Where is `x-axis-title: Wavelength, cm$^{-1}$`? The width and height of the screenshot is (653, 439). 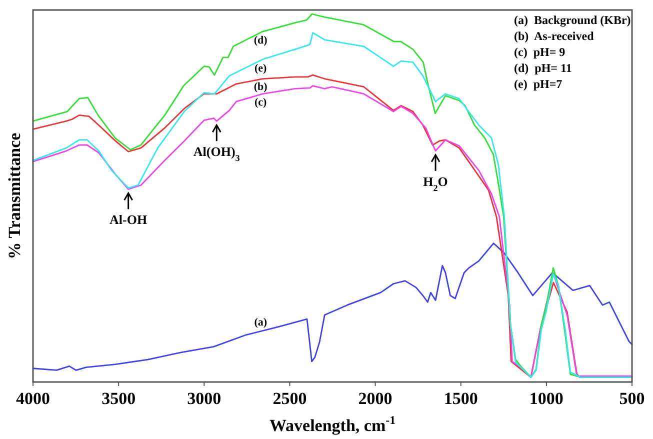
x-axis-title: Wavelength, cm$^{-1}$ is located at coordinates (332, 424).